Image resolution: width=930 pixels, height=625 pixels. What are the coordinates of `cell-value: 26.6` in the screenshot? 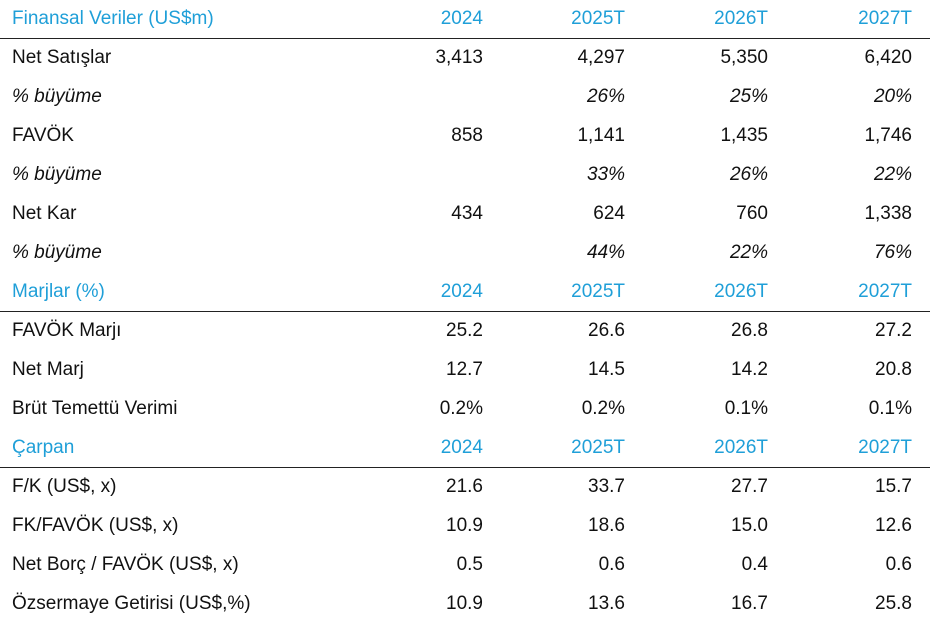 It's located at (606, 330).